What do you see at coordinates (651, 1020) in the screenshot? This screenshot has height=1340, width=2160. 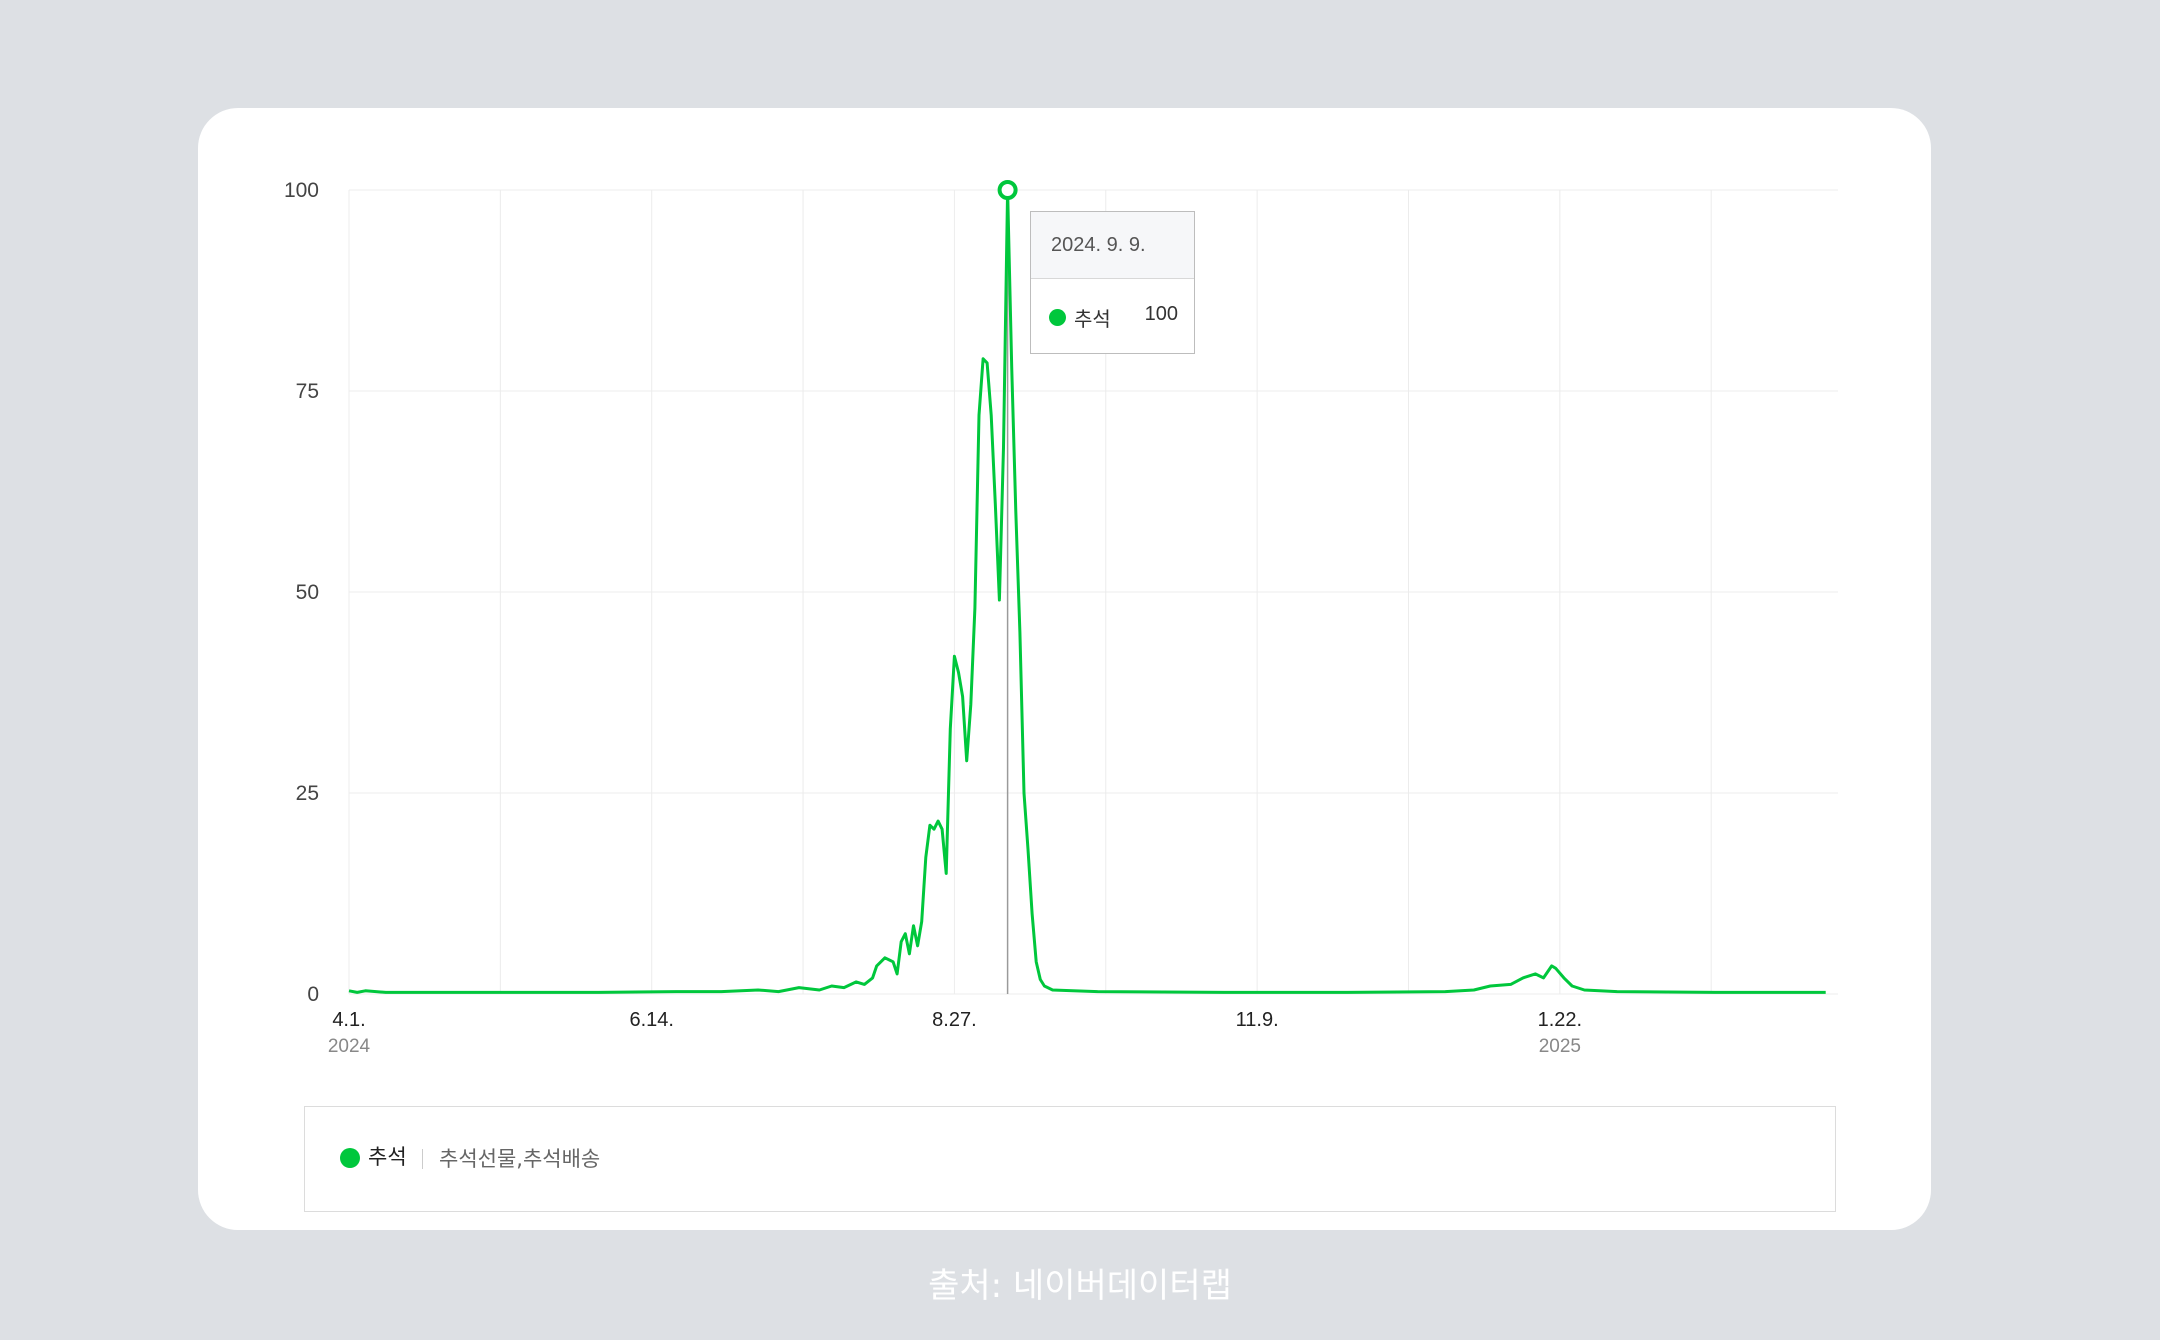 I see `x-tick-label: 6.14.` at bounding box center [651, 1020].